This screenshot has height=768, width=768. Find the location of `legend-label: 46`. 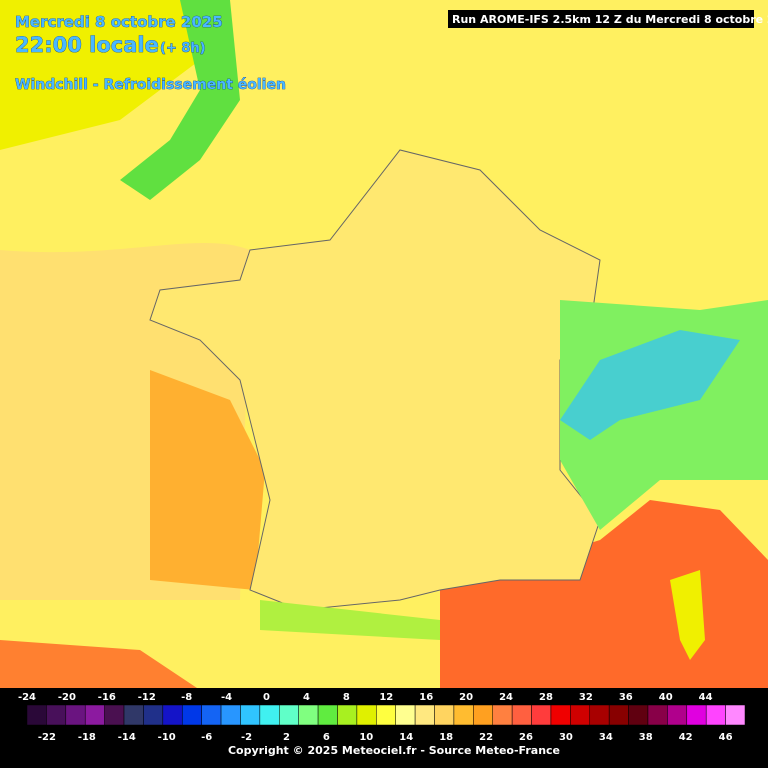

legend-label: 46 is located at coordinates (726, 737).